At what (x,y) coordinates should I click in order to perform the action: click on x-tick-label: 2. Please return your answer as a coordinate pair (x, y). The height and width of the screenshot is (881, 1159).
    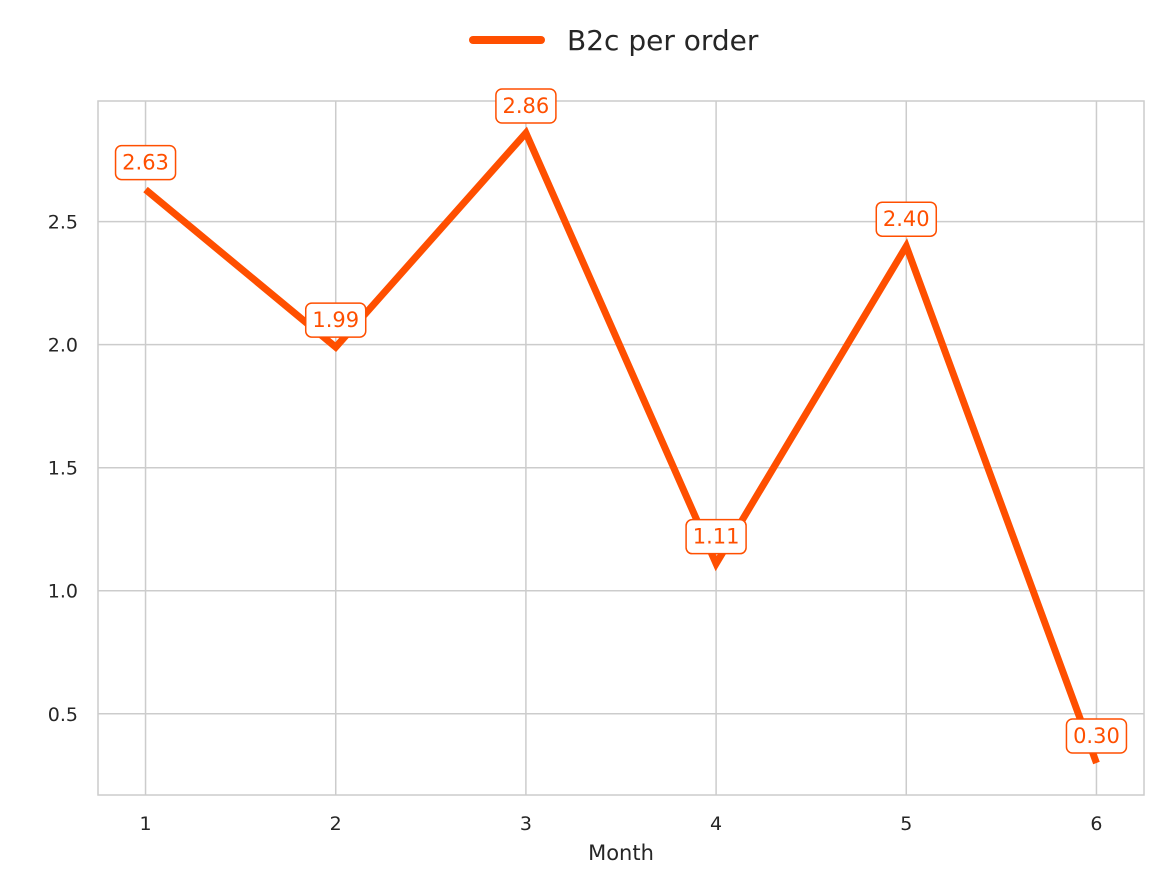
    Looking at the image, I should click on (336, 824).